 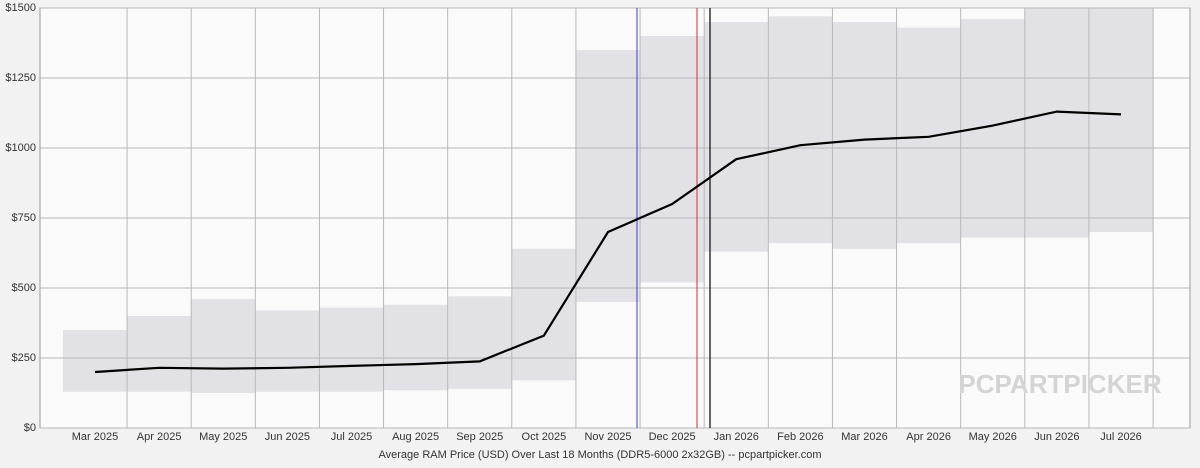 What do you see at coordinates (20, 78) in the screenshot?
I see `y-tick-label: $1250` at bounding box center [20, 78].